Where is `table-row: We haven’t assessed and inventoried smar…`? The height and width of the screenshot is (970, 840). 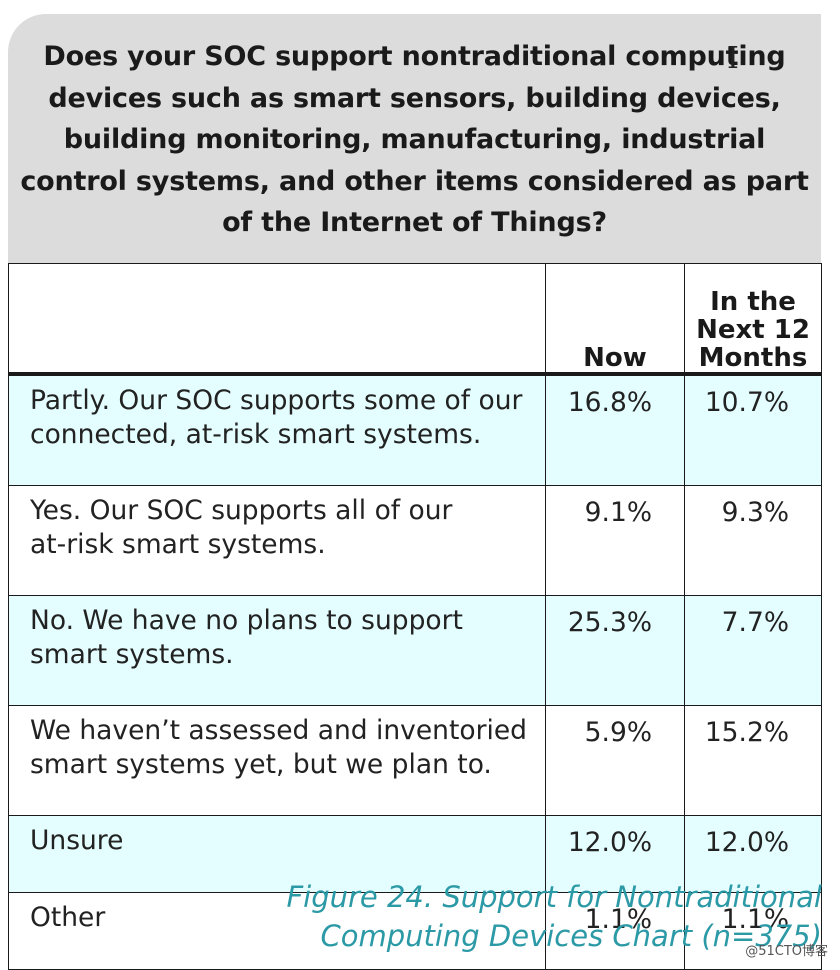 table-row: We haven’t assessed and inventoried smar… is located at coordinates (415, 760).